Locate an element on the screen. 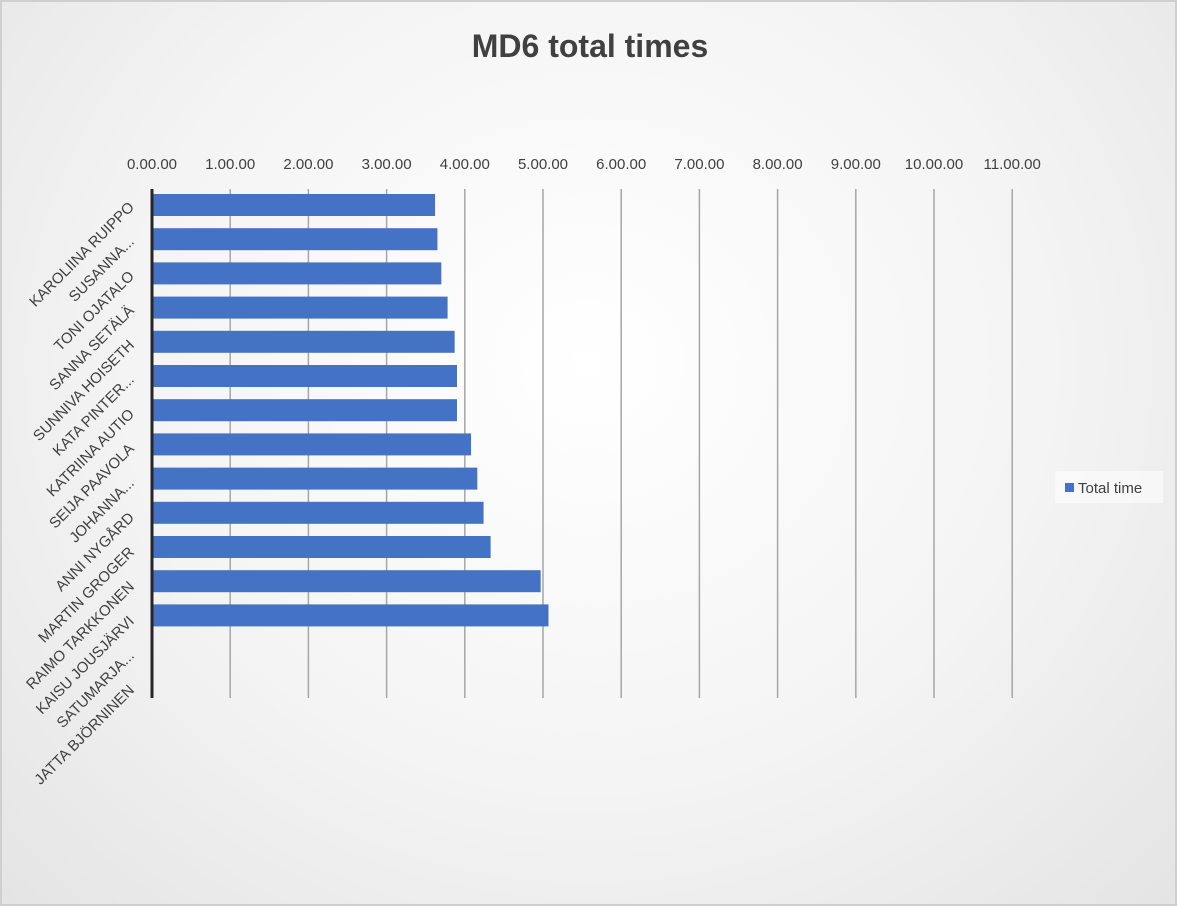 This screenshot has height=908, width=1177. x-tick-label: 3.00.00 is located at coordinates (387, 164).